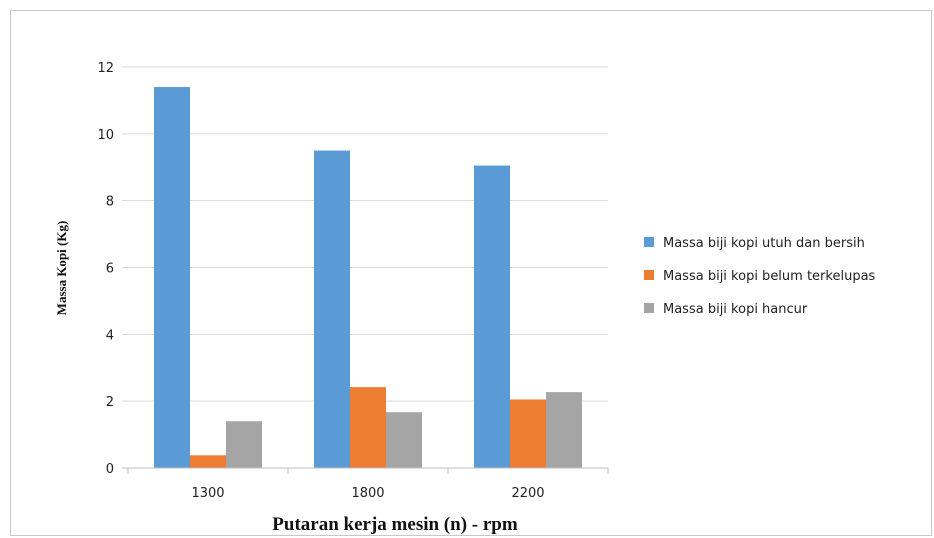  I want to click on y-tick-label: 4, so click(110, 335).